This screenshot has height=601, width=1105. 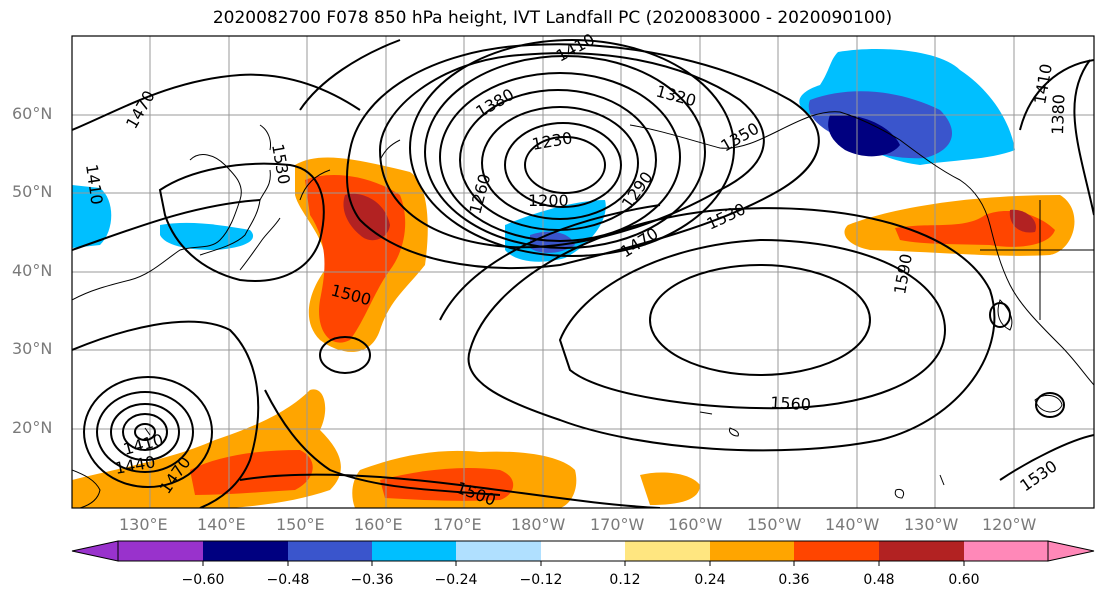 What do you see at coordinates (95, 551) in the screenshot?
I see `colorbar-extend-low` at bounding box center [95, 551].